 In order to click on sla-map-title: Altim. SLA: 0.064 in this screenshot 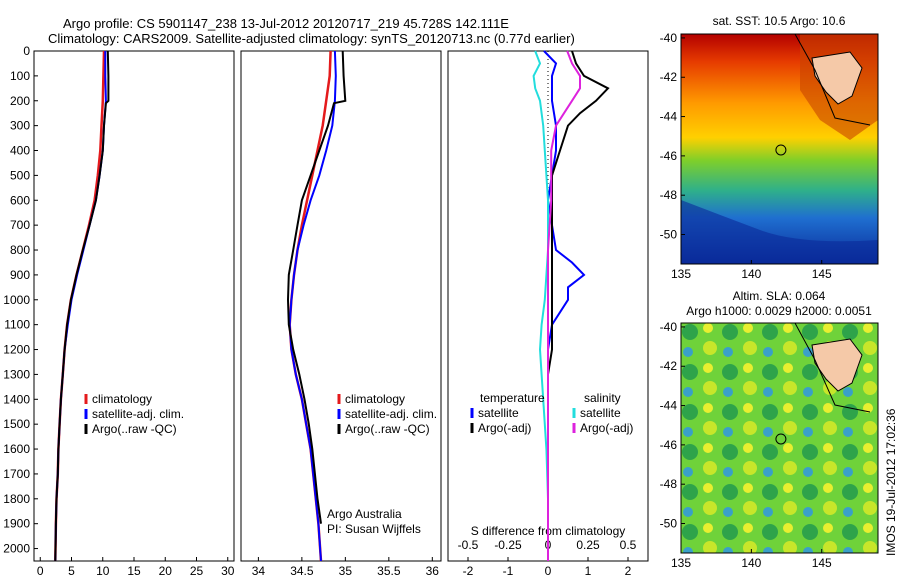, I will do `click(779, 296)`.